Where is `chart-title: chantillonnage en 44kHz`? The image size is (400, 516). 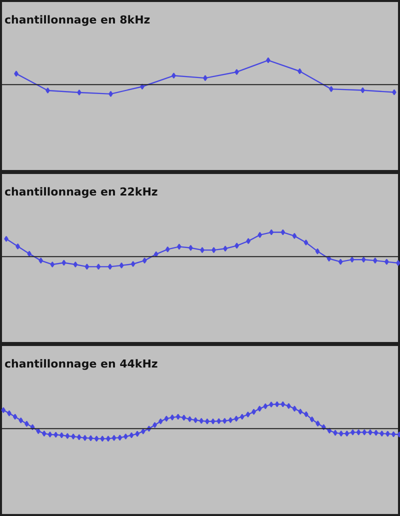
chart-title: chantillonnage en 44kHz is located at coordinates (81, 364).